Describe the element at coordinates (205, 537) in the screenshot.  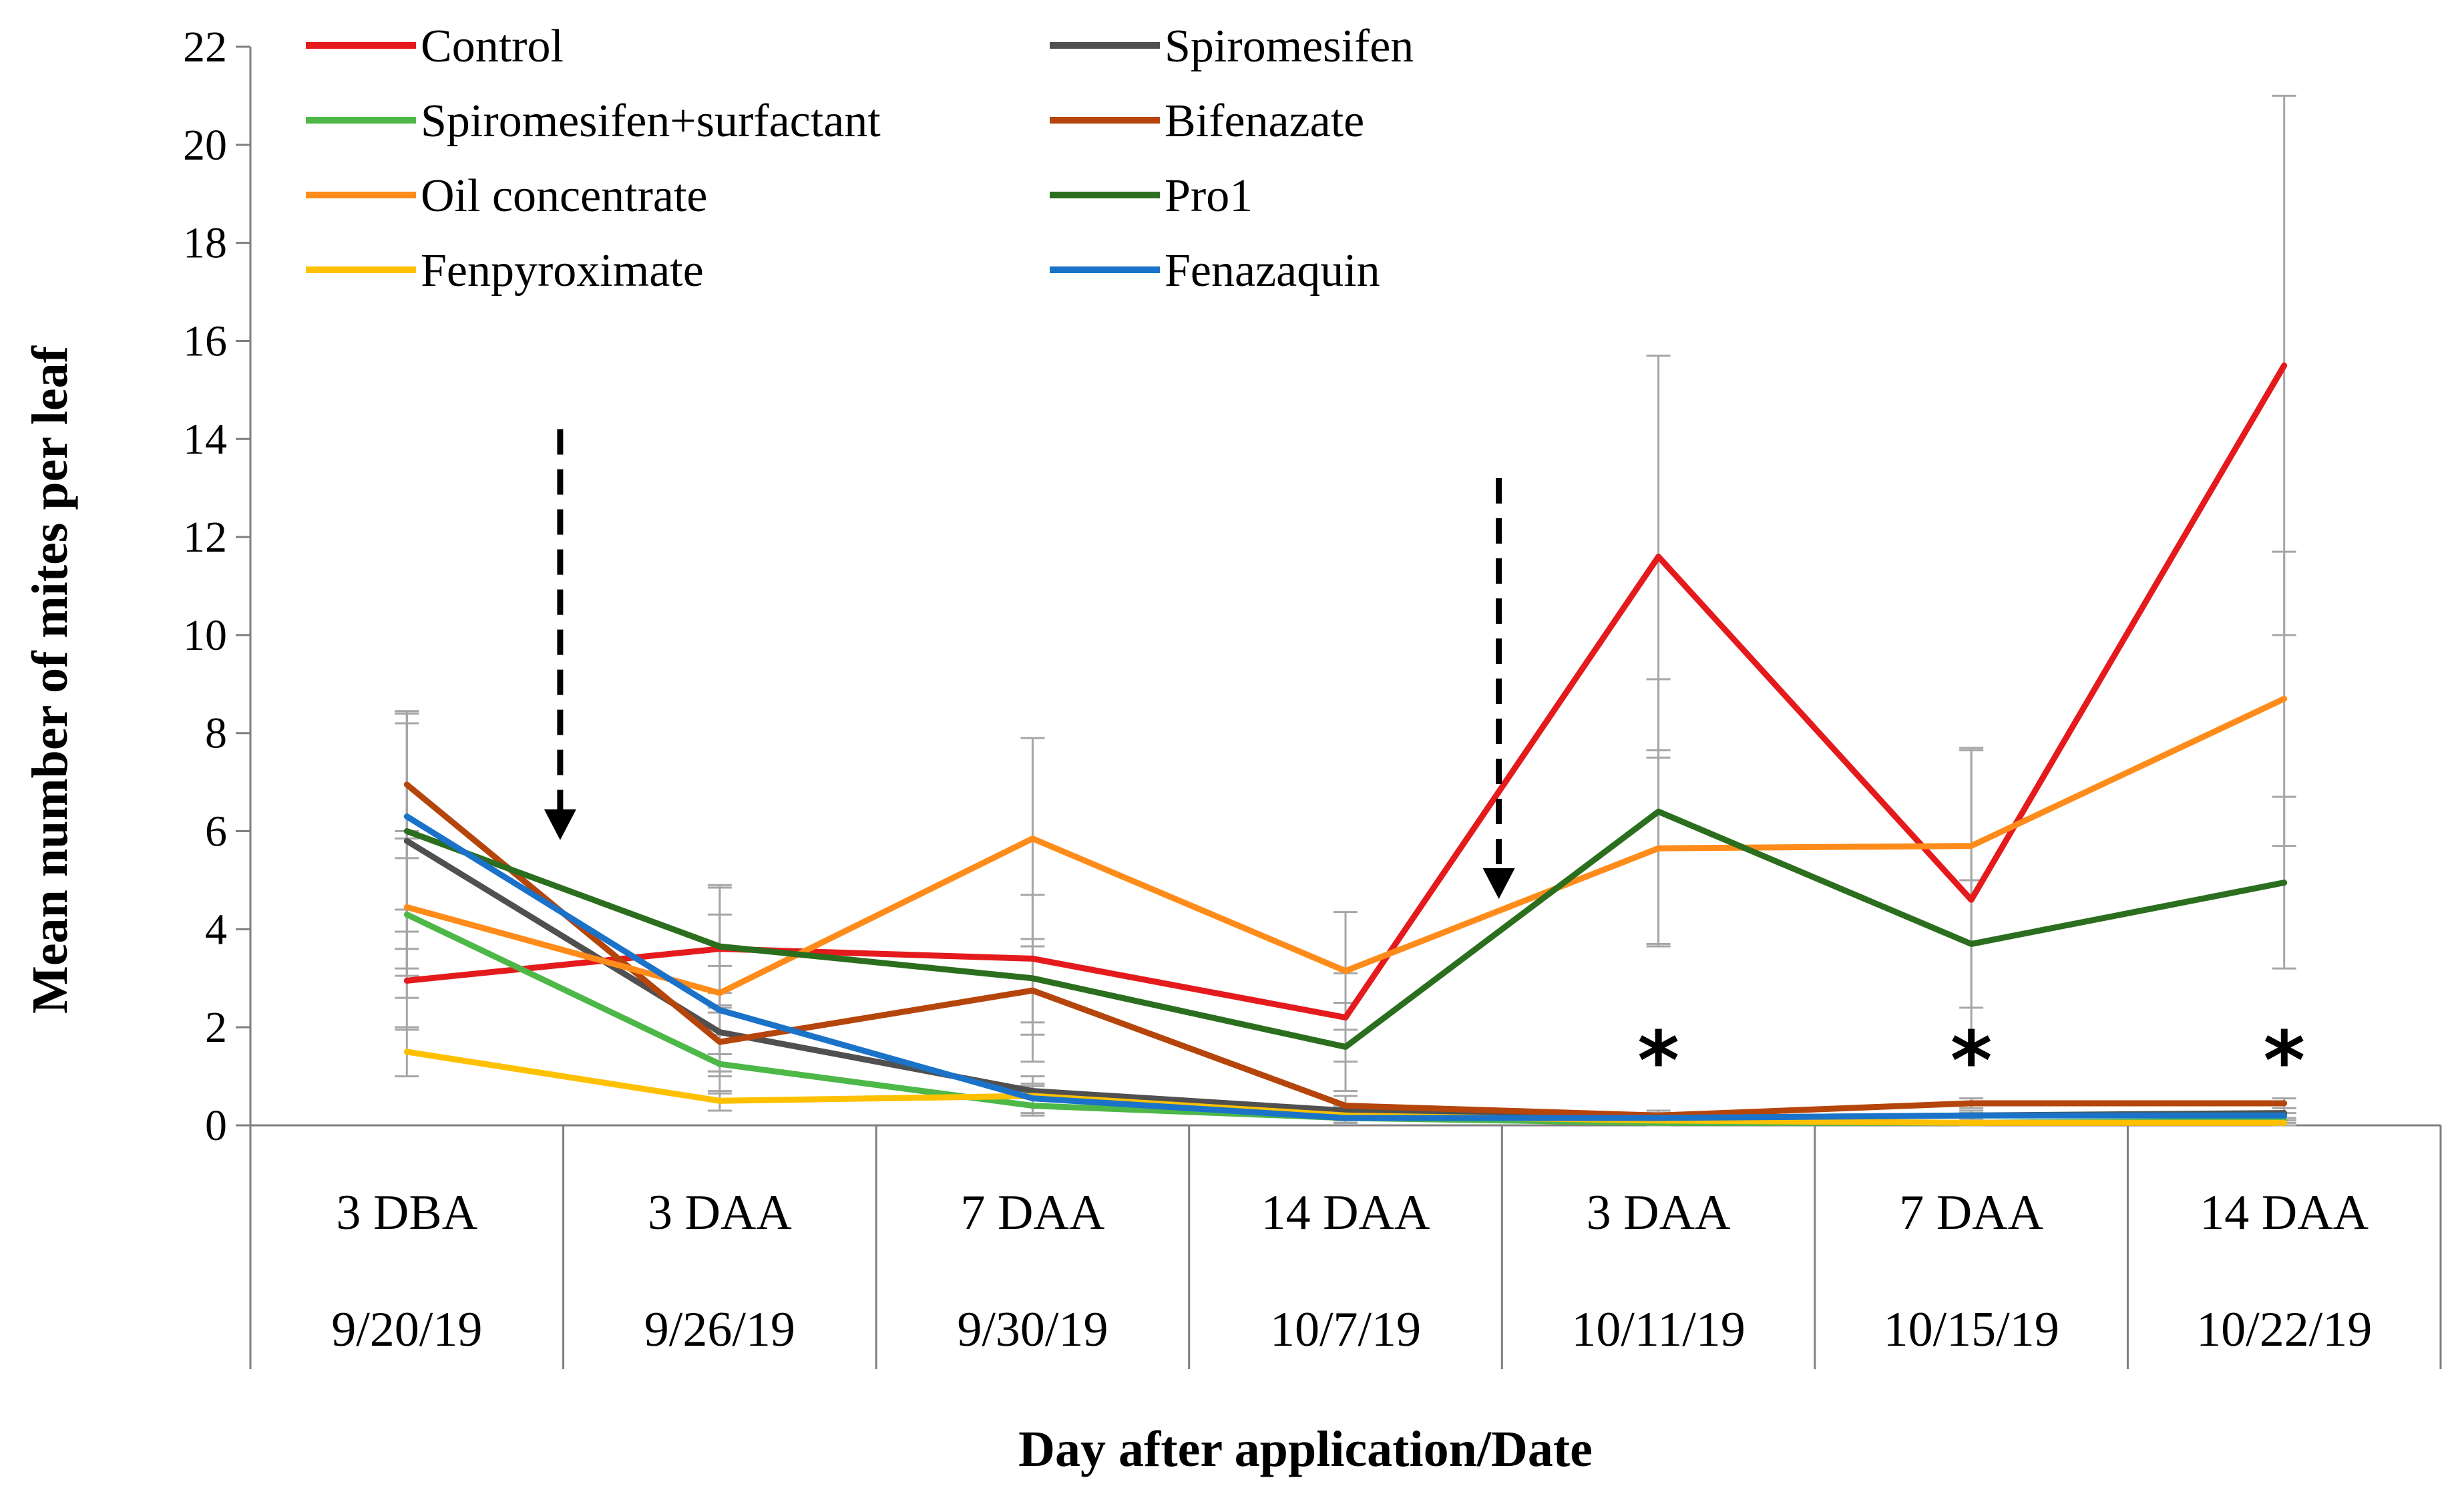
I see `y-tick-label: 12` at that location.